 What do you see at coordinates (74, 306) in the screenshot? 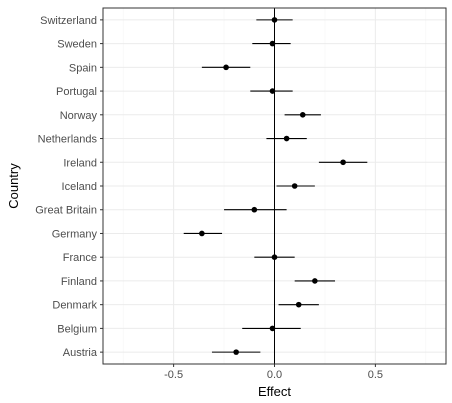
I see `y-tick-label: Denmark` at bounding box center [74, 306].